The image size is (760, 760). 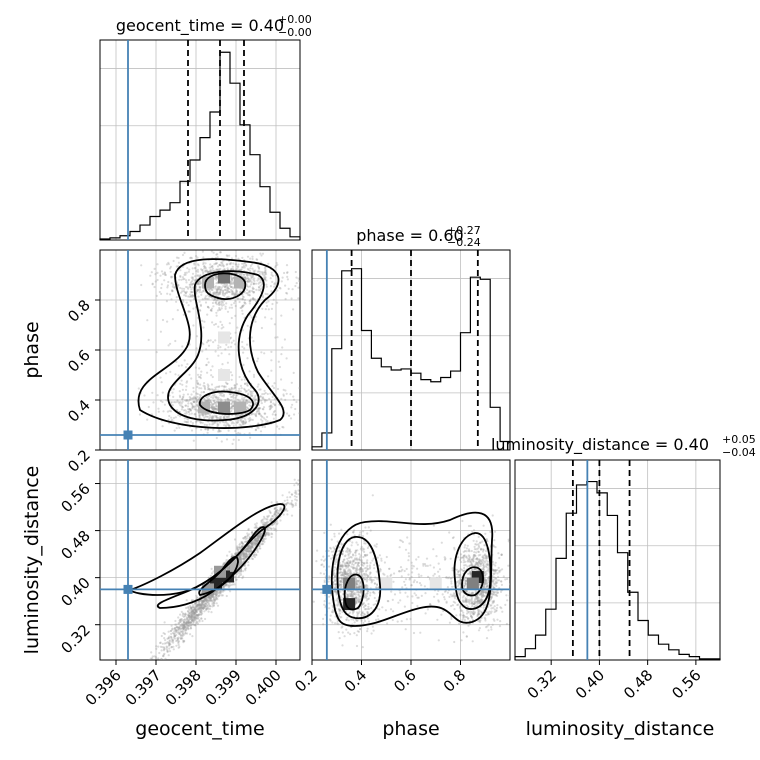 I want to click on scatter-panel-geocent-time-luminosity-distance, so click(x=200, y=560).